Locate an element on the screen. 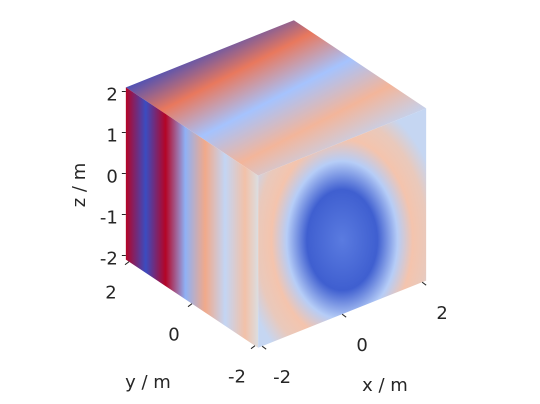  z-tick-label: -2 is located at coordinates (109, 259).